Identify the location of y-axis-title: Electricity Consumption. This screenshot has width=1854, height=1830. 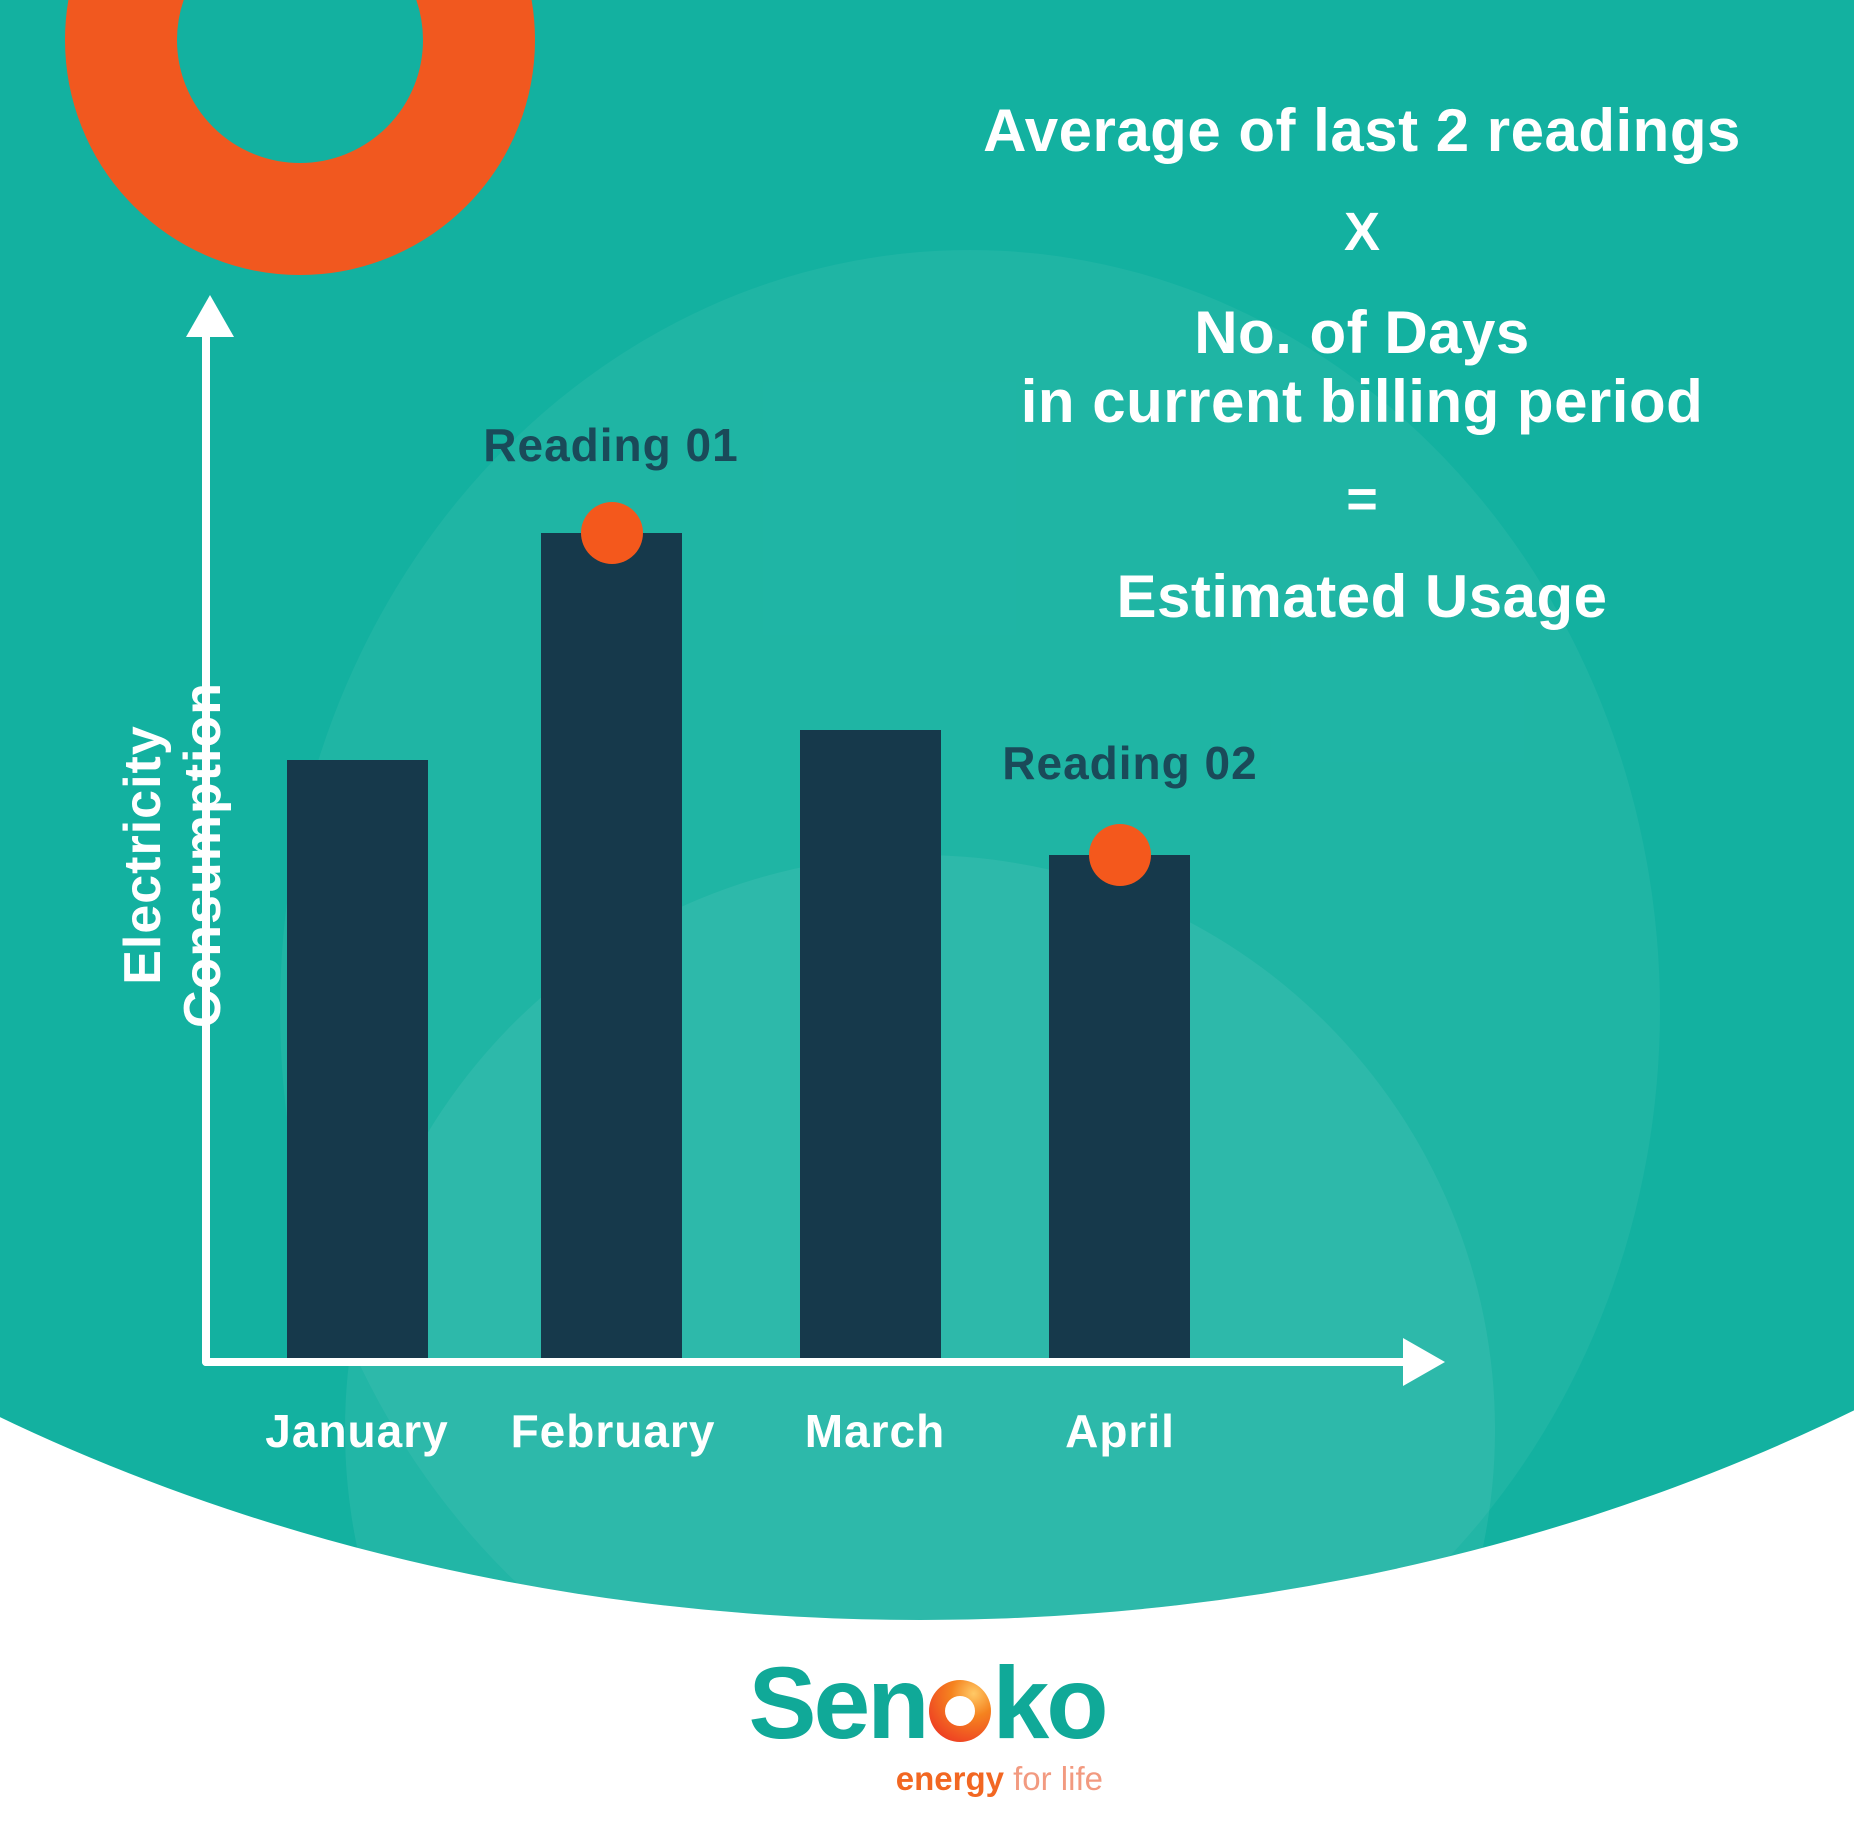
(173, 855).